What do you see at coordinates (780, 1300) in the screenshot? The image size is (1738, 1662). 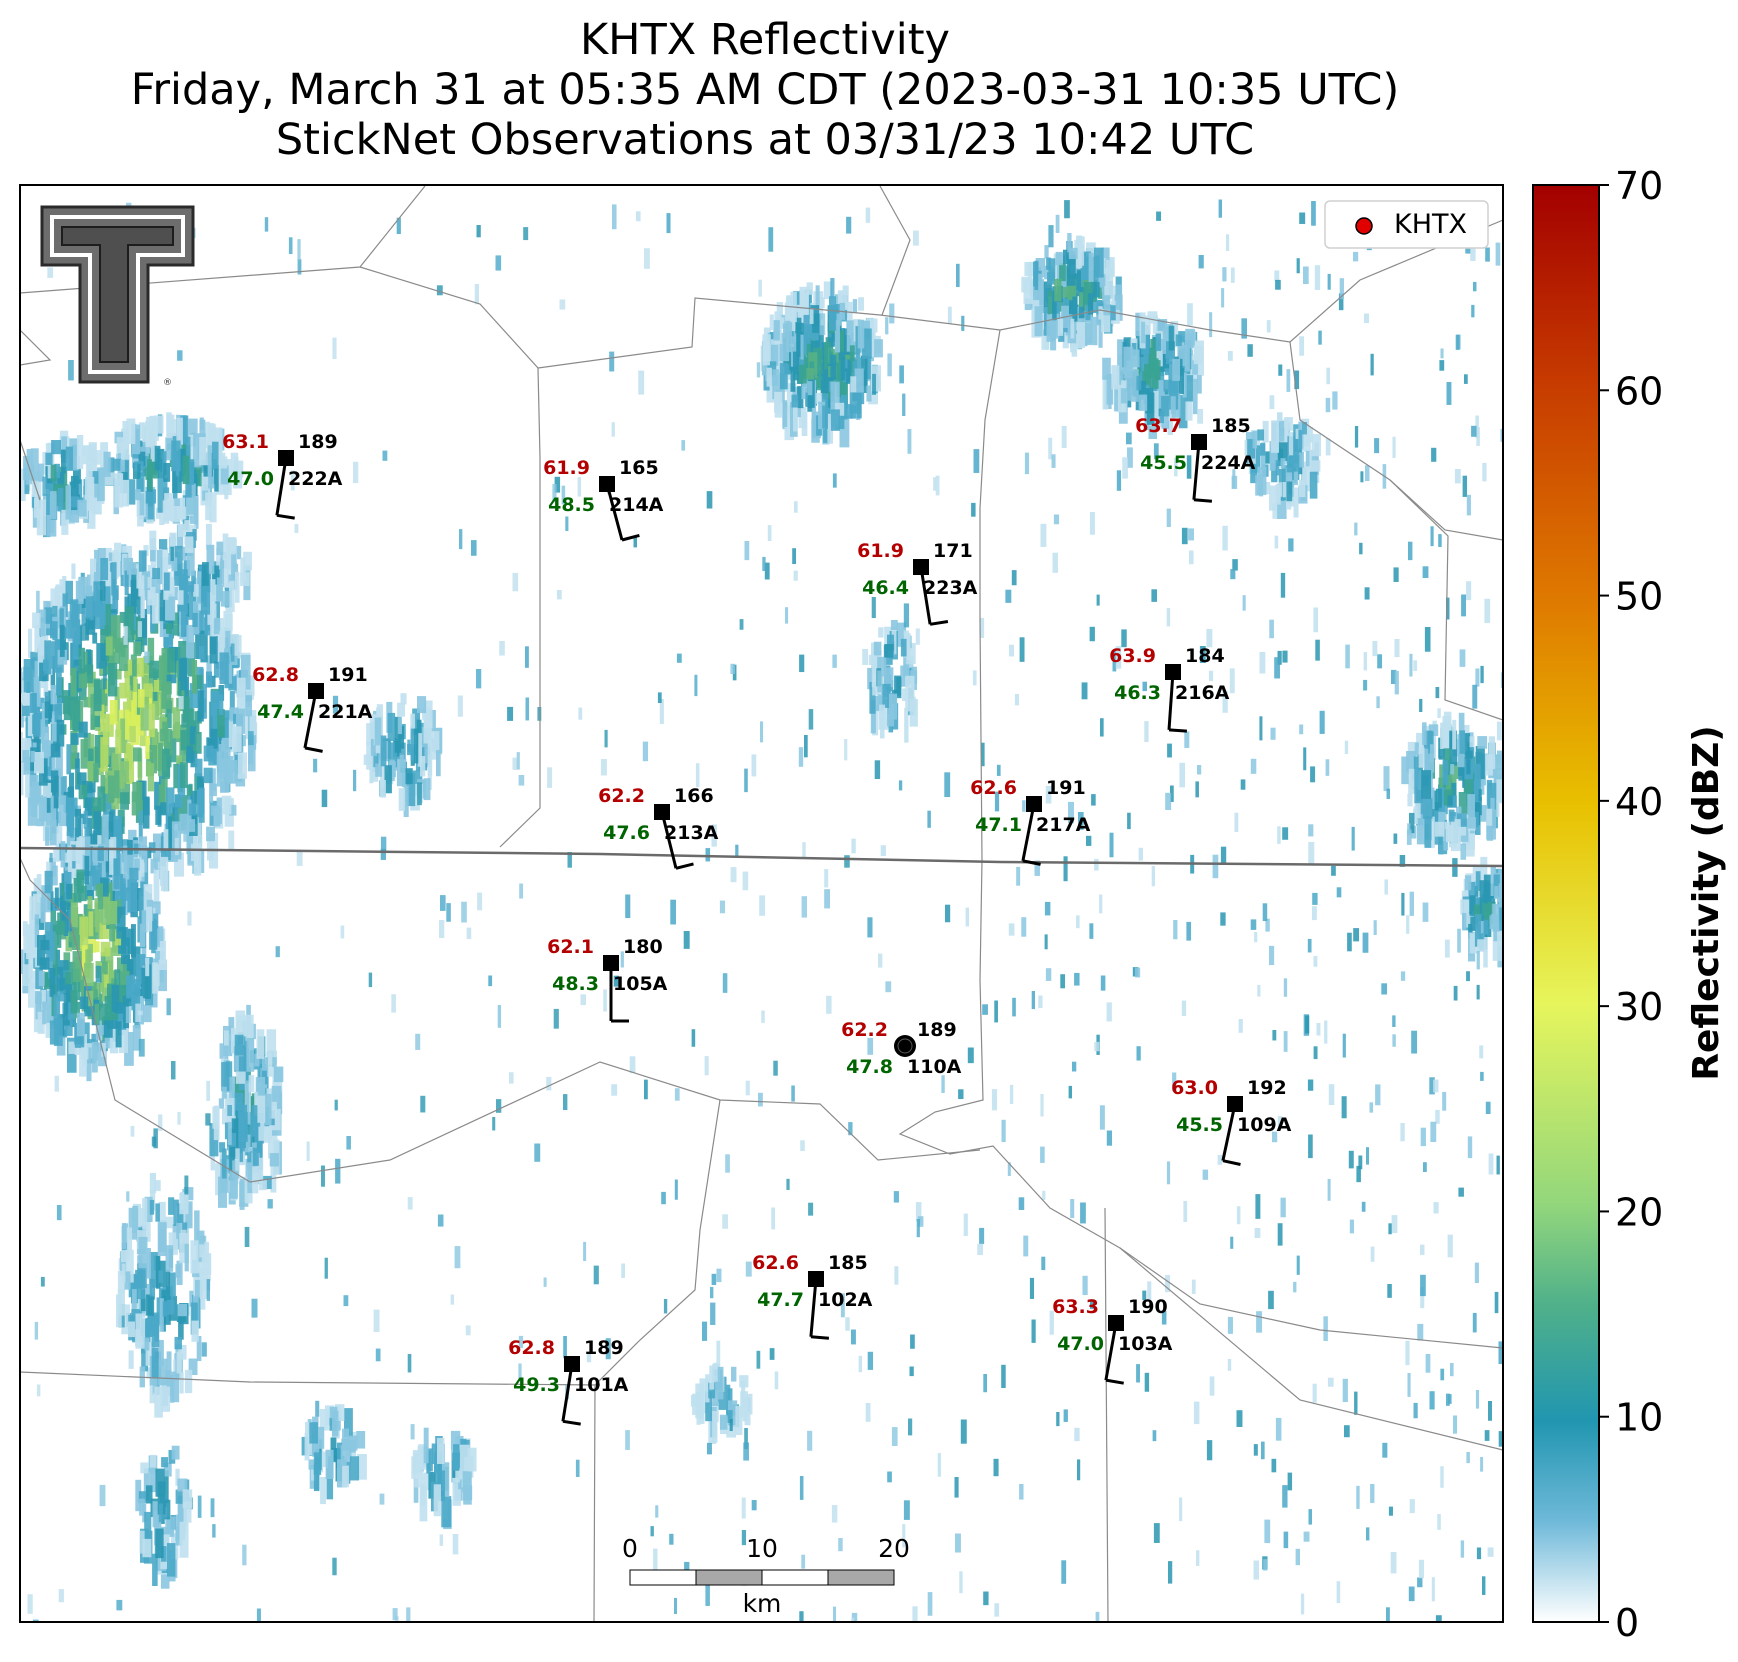 I see `station-dewpoint: 47.7` at bounding box center [780, 1300].